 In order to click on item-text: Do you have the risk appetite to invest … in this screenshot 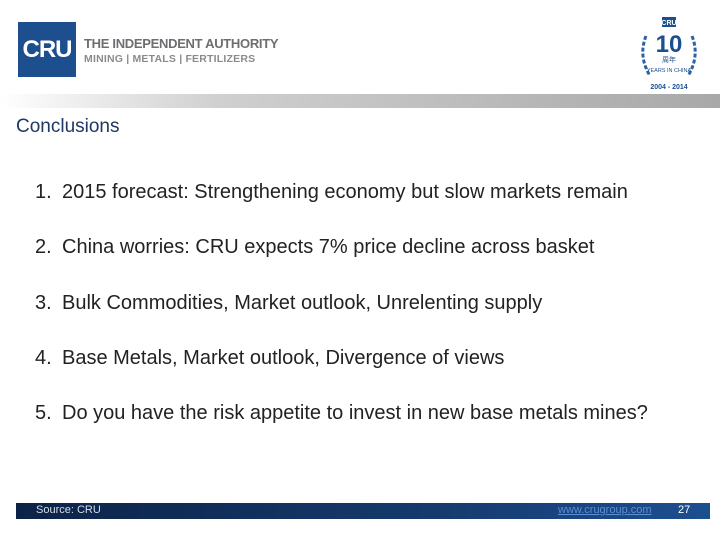, I will do `click(355, 413)`.